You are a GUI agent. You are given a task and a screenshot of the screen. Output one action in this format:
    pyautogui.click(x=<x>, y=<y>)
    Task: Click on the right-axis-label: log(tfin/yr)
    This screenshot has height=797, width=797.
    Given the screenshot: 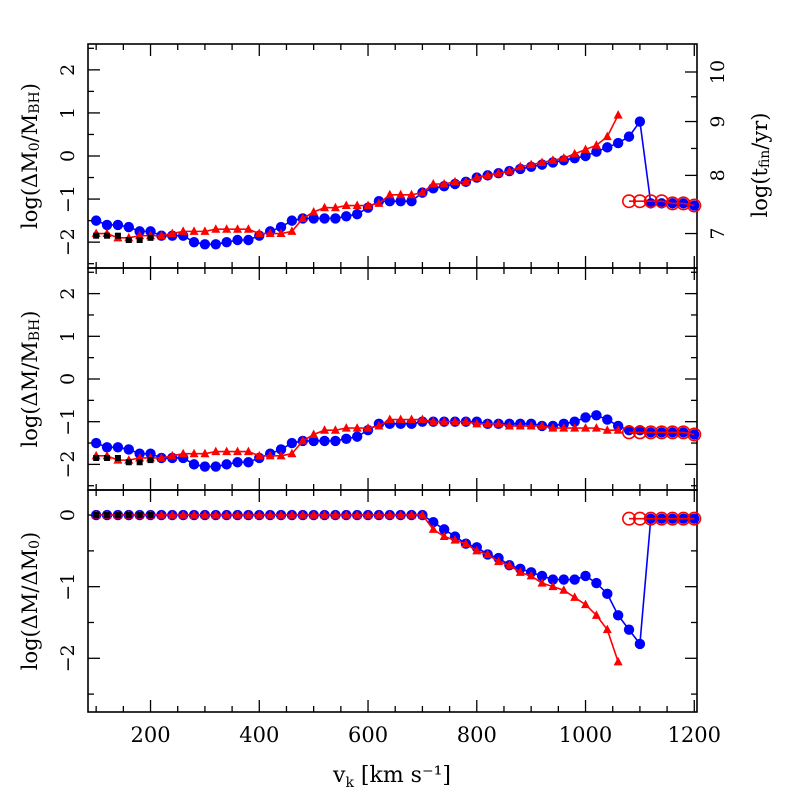 What is the action you would take?
    pyautogui.click(x=760, y=165)
    